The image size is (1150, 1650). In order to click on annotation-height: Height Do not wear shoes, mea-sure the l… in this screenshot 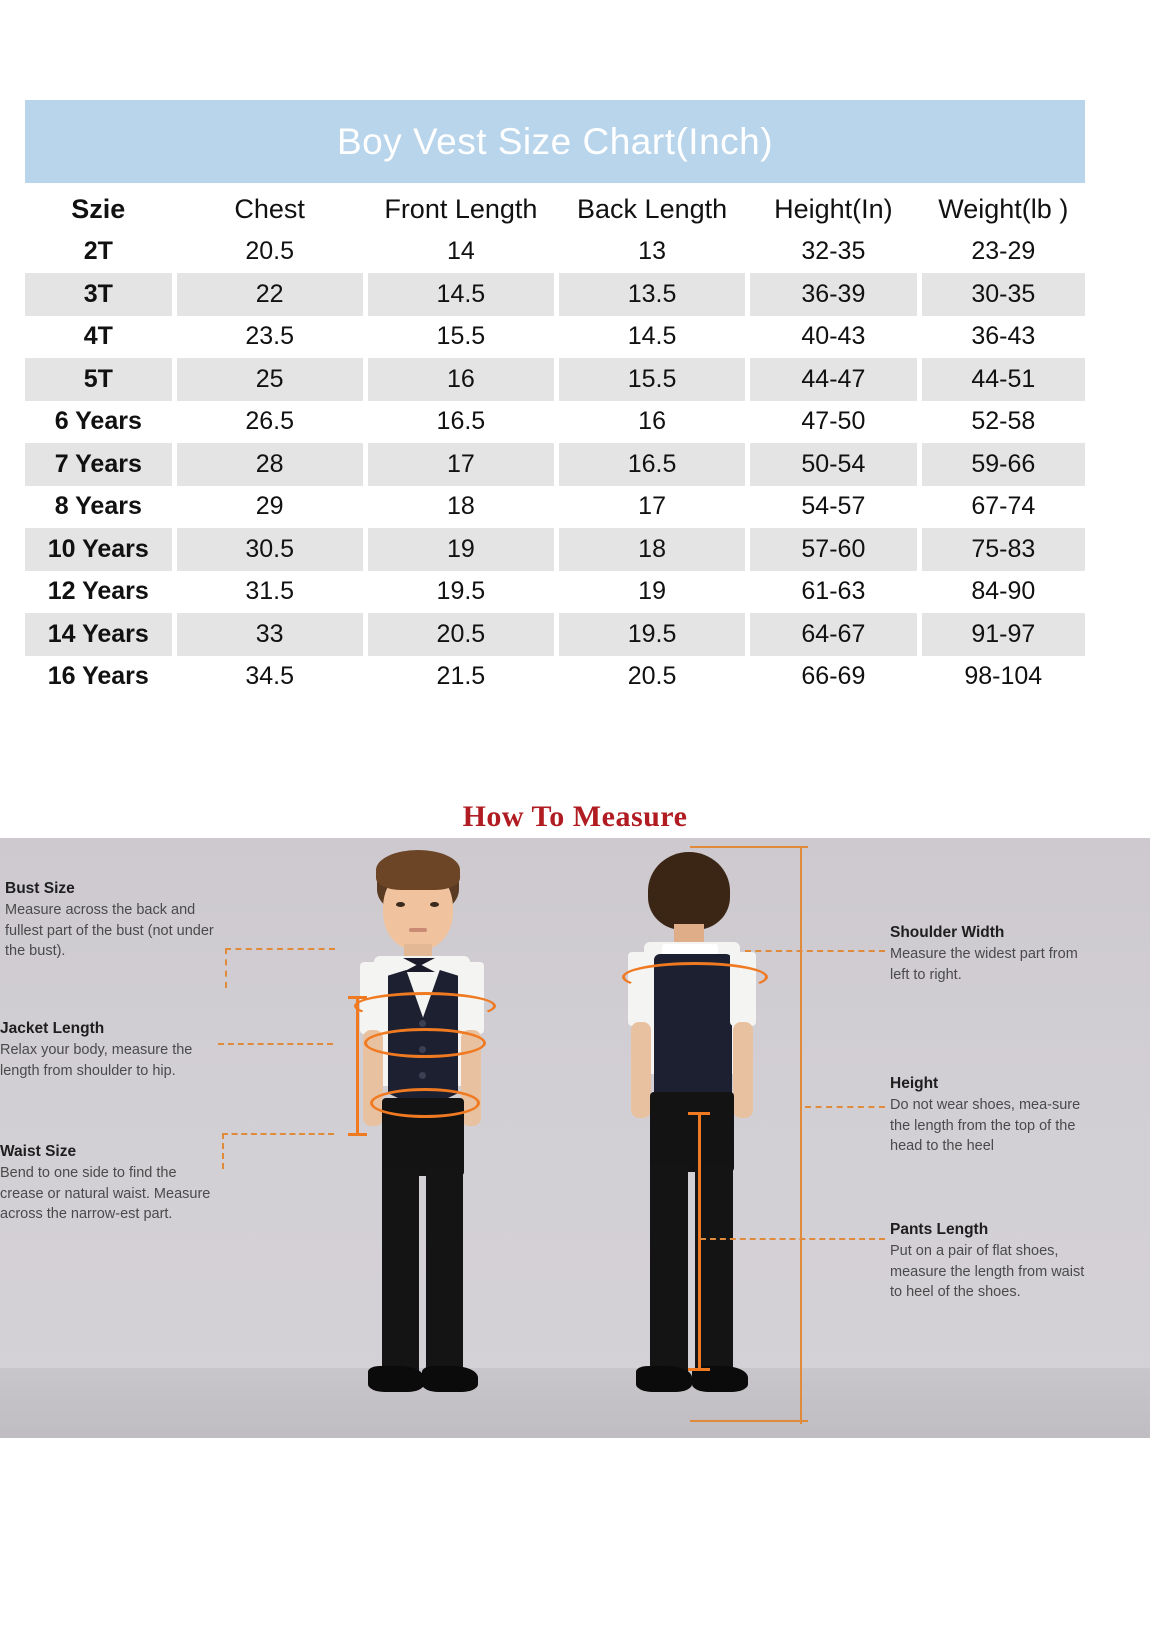, I will do `click(992, 1116)`.